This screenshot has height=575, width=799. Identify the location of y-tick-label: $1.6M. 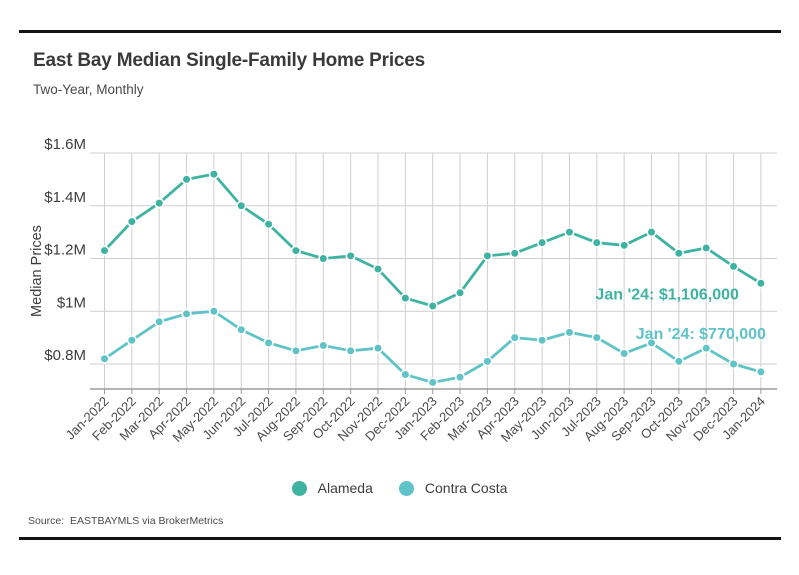
(65, 144).